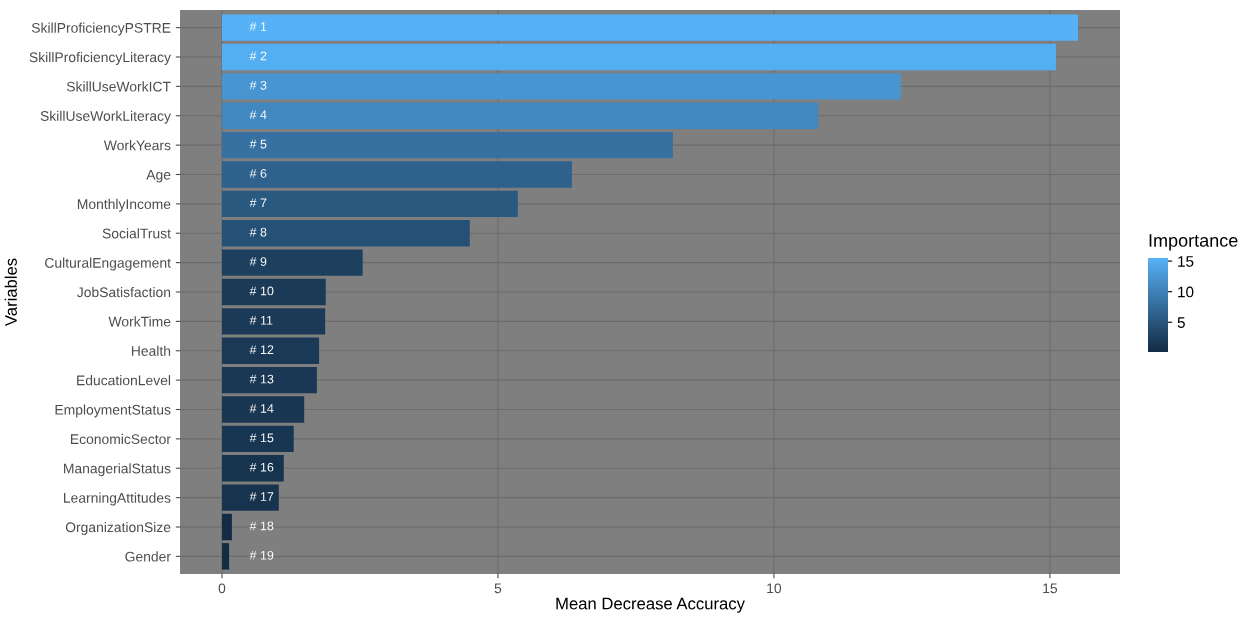 The height and width of the screenshot is (618, 1244). I want to click on y-tick-label: Age, so click(158, 176).